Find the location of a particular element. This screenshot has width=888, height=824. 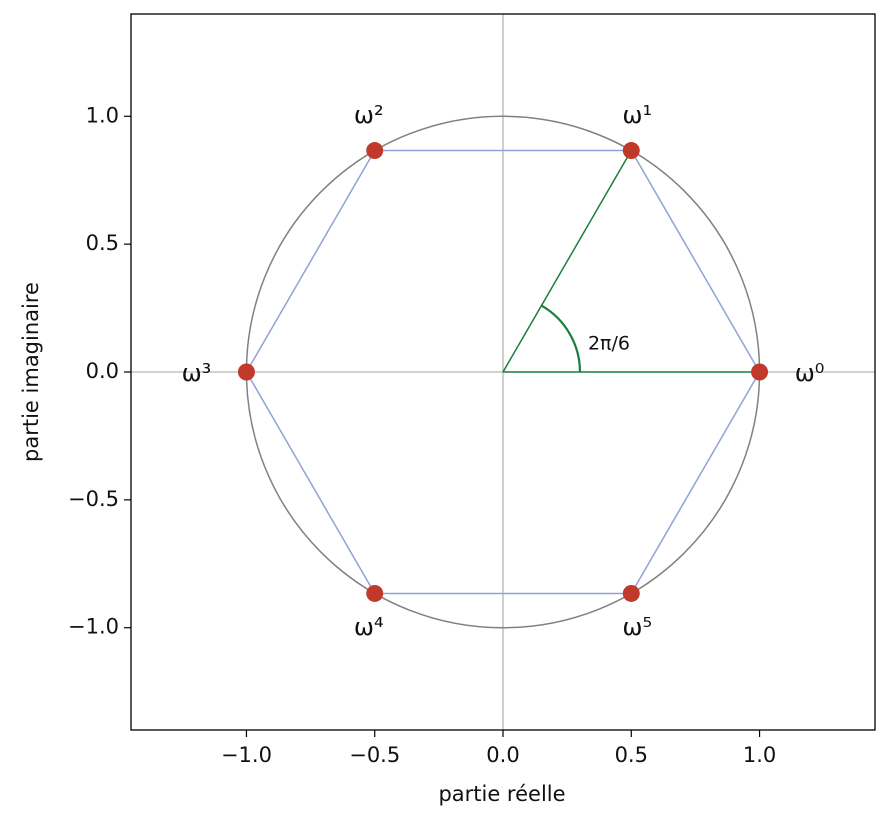

x-tick-label: 0.0 is located at coordinates (502, 755).